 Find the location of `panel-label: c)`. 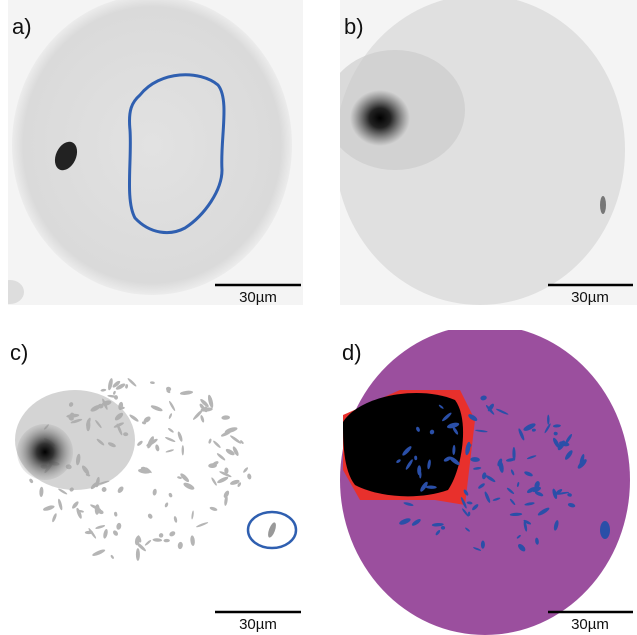

panel-label: c) is located at coordinates (19, 352).